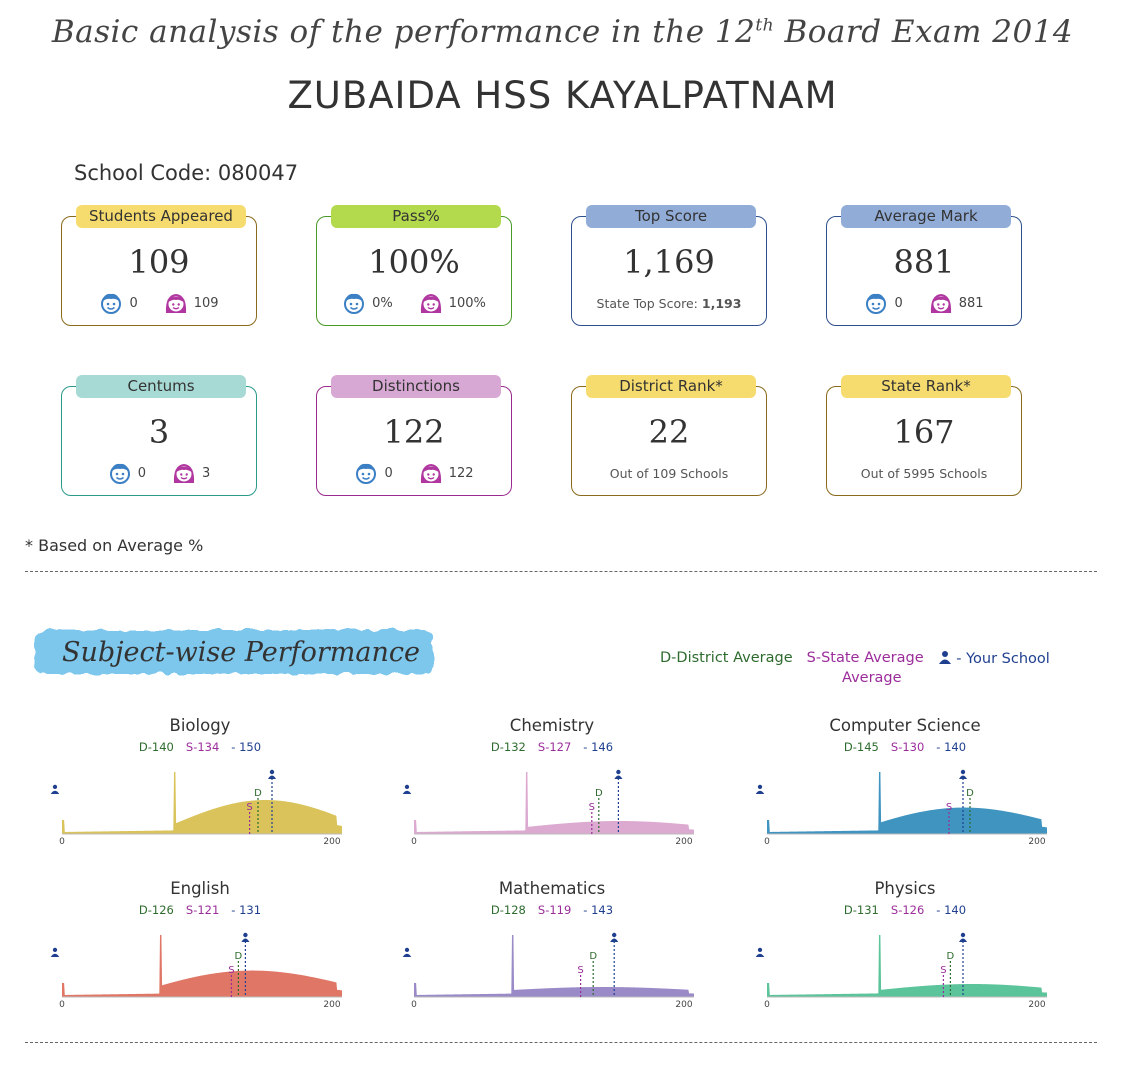 Image resolution: width=1125 pixels, height=1068 pixels. What do you see at coordinates (671, 386) in the screenshot?
I see `stat-card-label: District Rank*` at bounding box center [671, 386].